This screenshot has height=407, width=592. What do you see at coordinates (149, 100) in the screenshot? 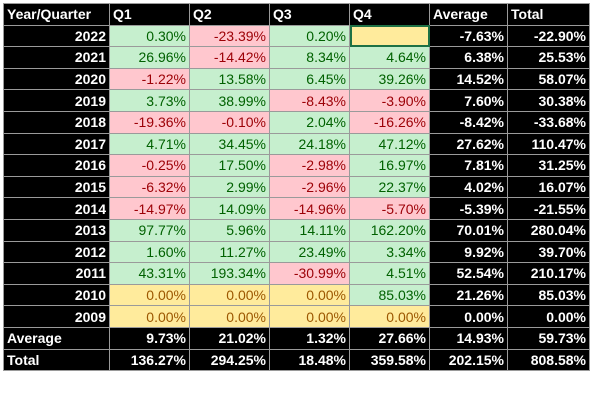
I see `quarter-1-cell: 3.73%` at bounding box center [149, 100].